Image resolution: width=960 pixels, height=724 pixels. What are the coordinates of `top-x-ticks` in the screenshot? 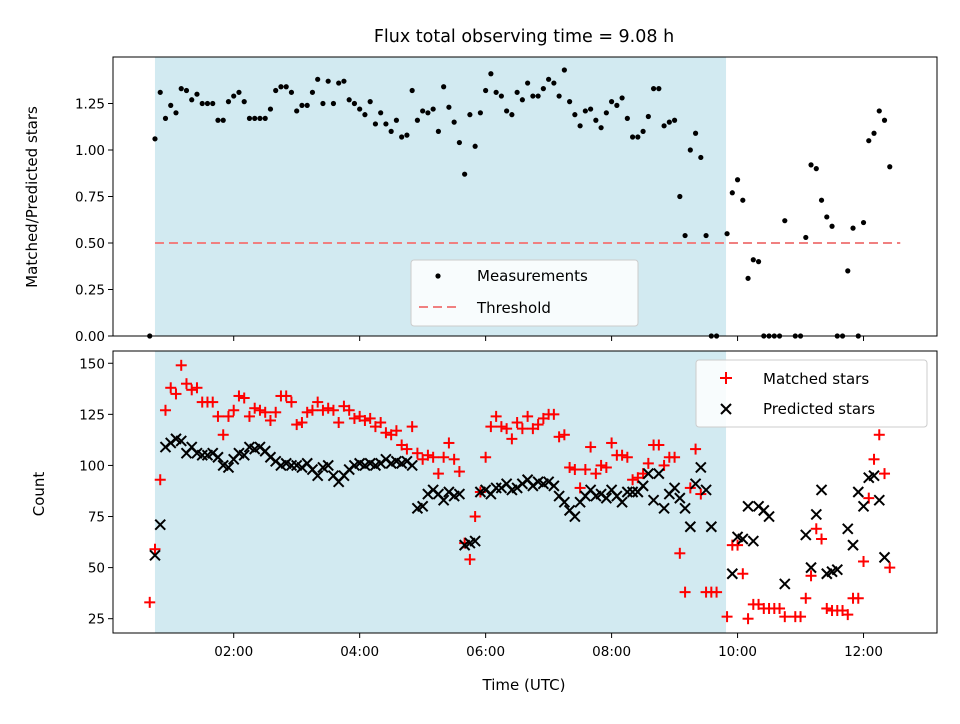 It's located at (549, 338).